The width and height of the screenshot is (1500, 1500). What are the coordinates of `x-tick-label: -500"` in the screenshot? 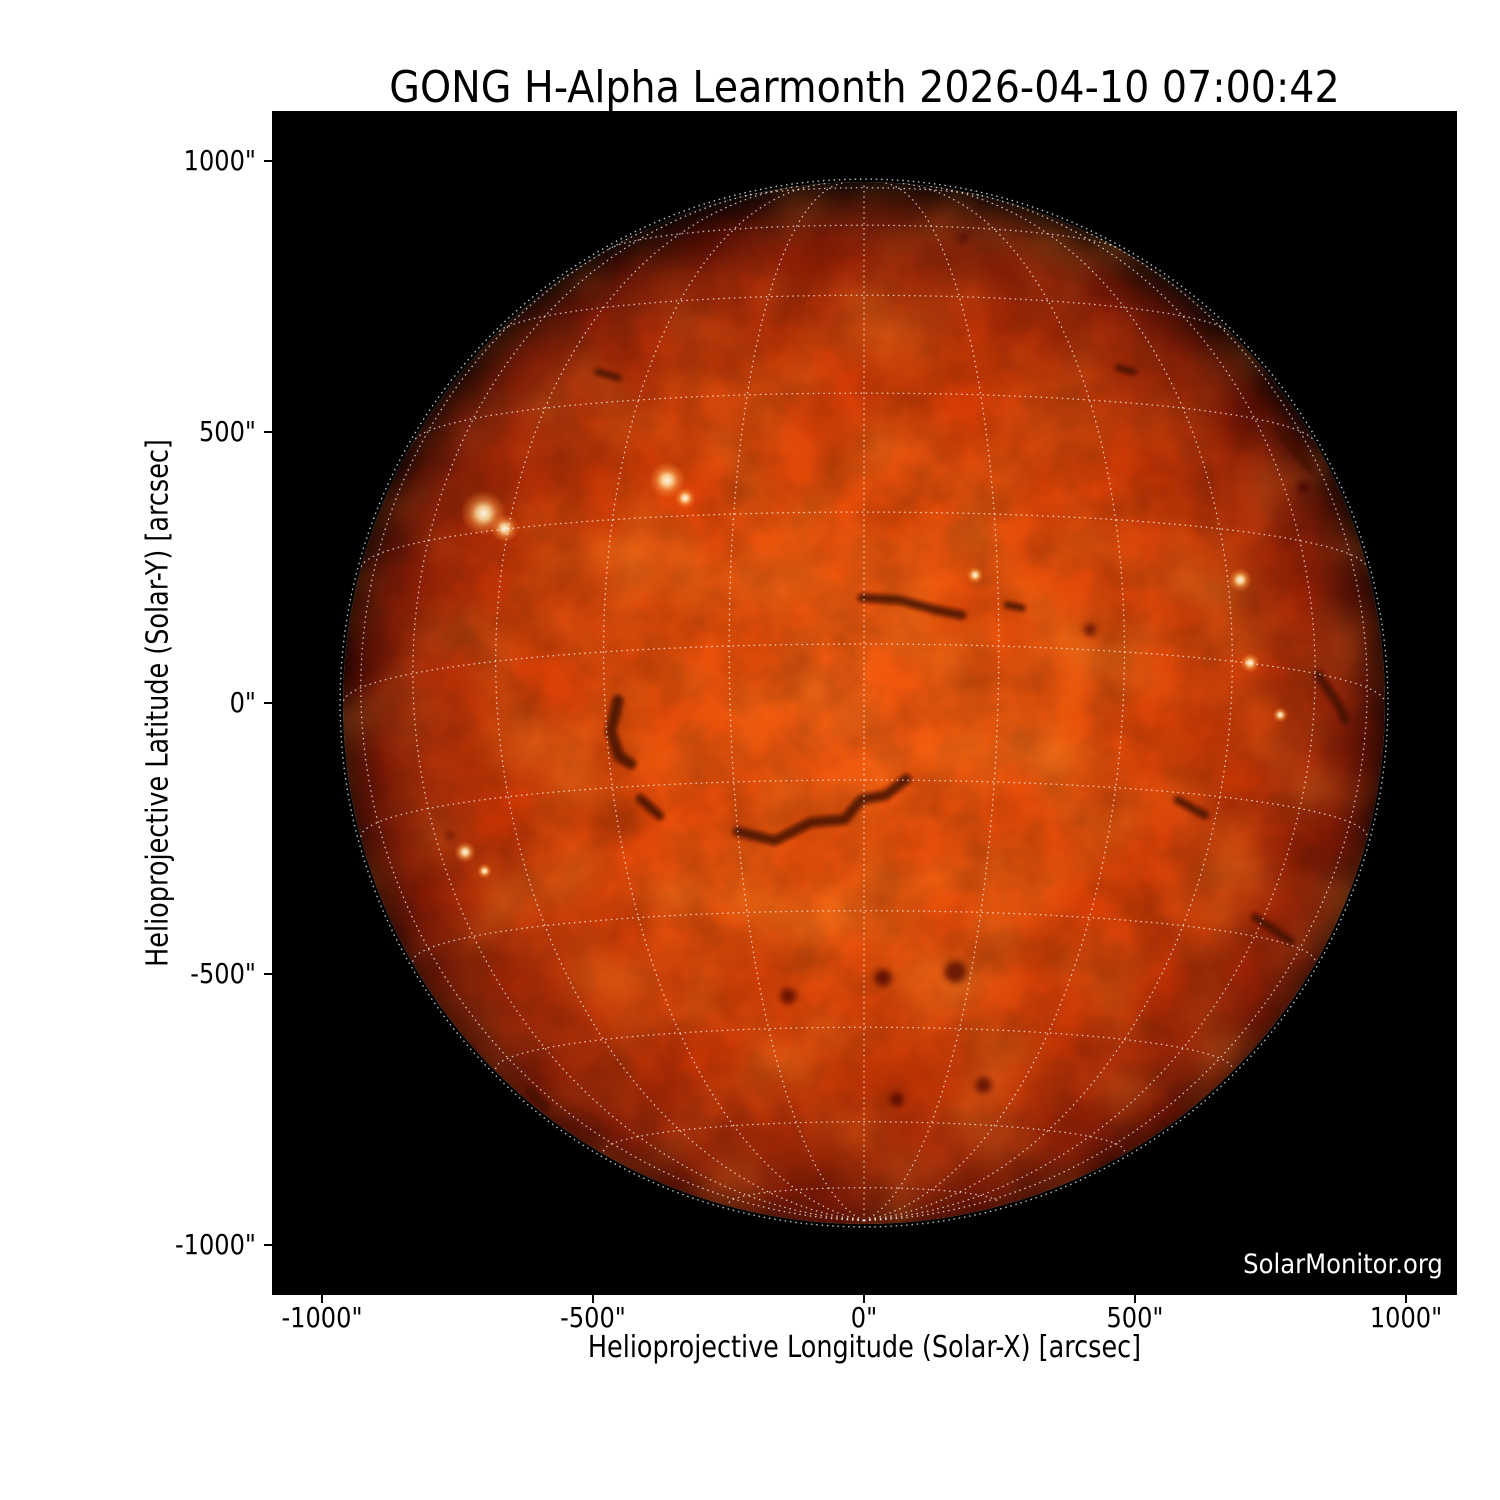 It's located at (593, 1317).